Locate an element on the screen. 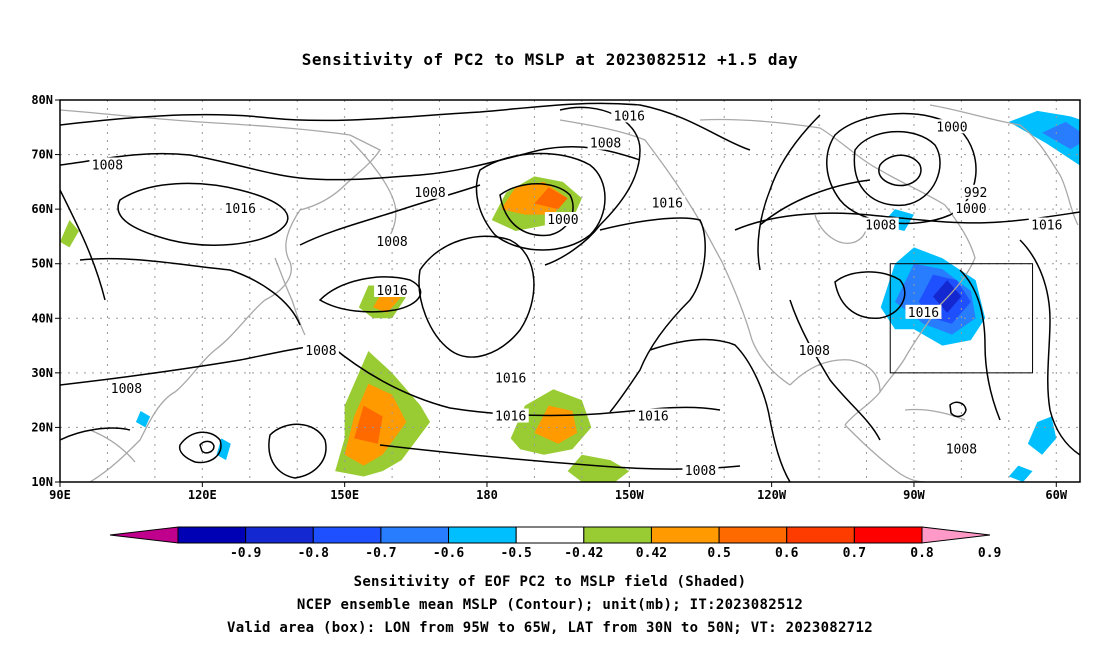 This screenshot has height=650, width=1100. coastline-kamchatka is located at coordinates (373, 191).